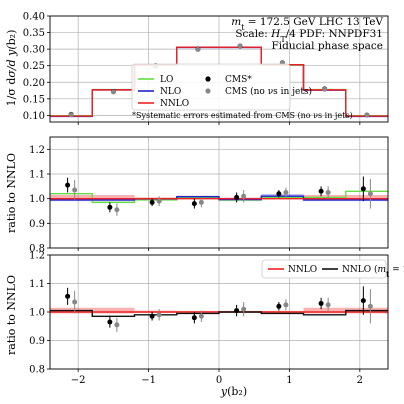 This screenshot has width=404, height=404. What do you see at coordinates (34, 33) in the screenshot?
I see `y-tick-label: 0.35` at bounding box center [34, 33].